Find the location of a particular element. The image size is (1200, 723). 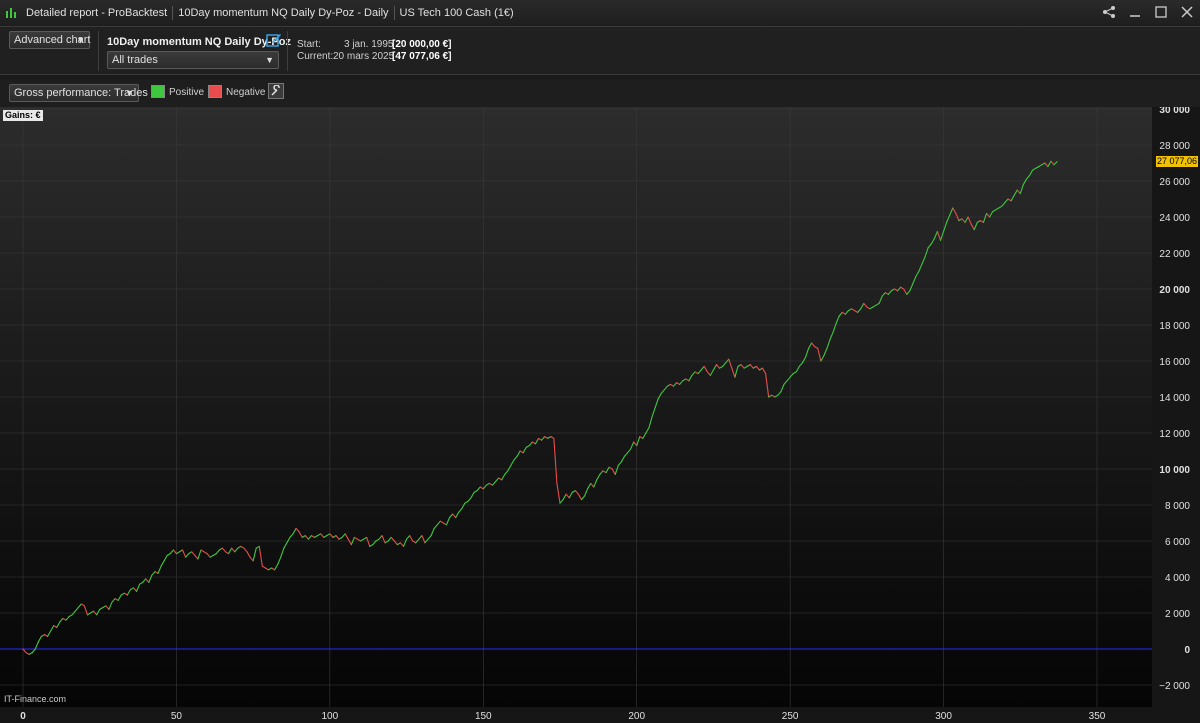

y-tick-label: 24 000 is located at coordinates (1174, 218).